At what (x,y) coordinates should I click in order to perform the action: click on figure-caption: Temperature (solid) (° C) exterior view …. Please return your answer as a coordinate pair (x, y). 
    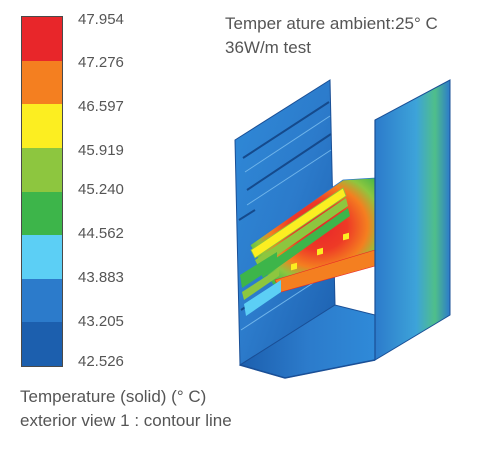
    Looking at the image, I should click on (126, 409).